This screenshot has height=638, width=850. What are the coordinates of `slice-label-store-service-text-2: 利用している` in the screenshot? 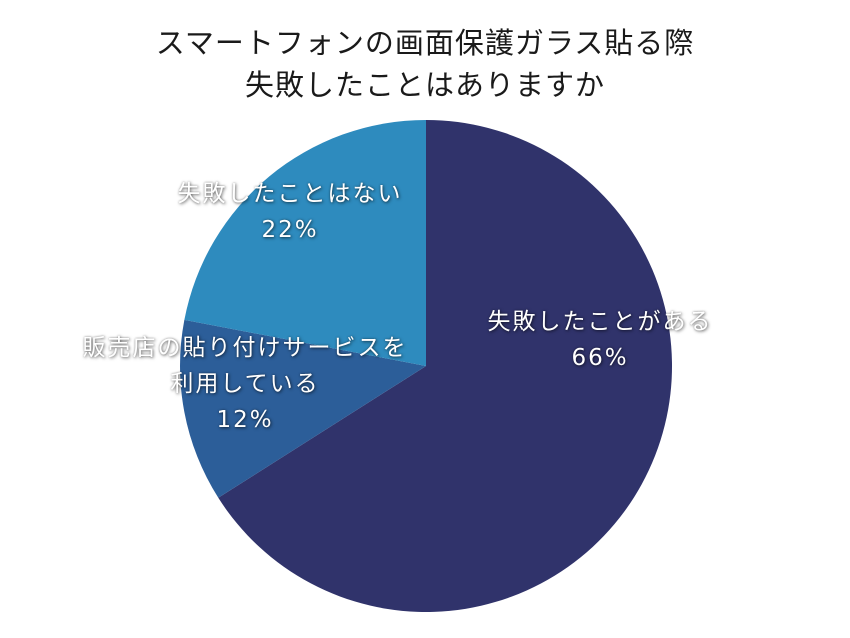 It's located at (245, 384).